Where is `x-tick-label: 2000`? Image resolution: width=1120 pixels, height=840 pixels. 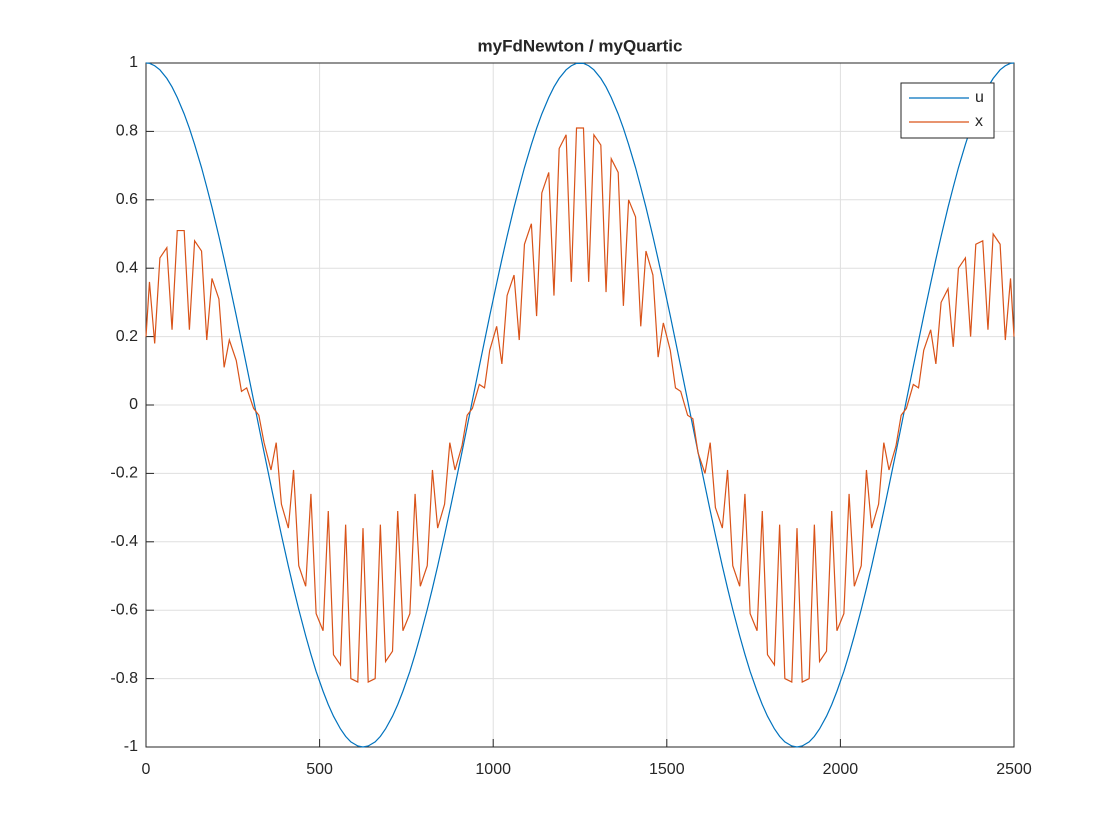 x-tick-label: 2000 is located at coordinates (841, 769).